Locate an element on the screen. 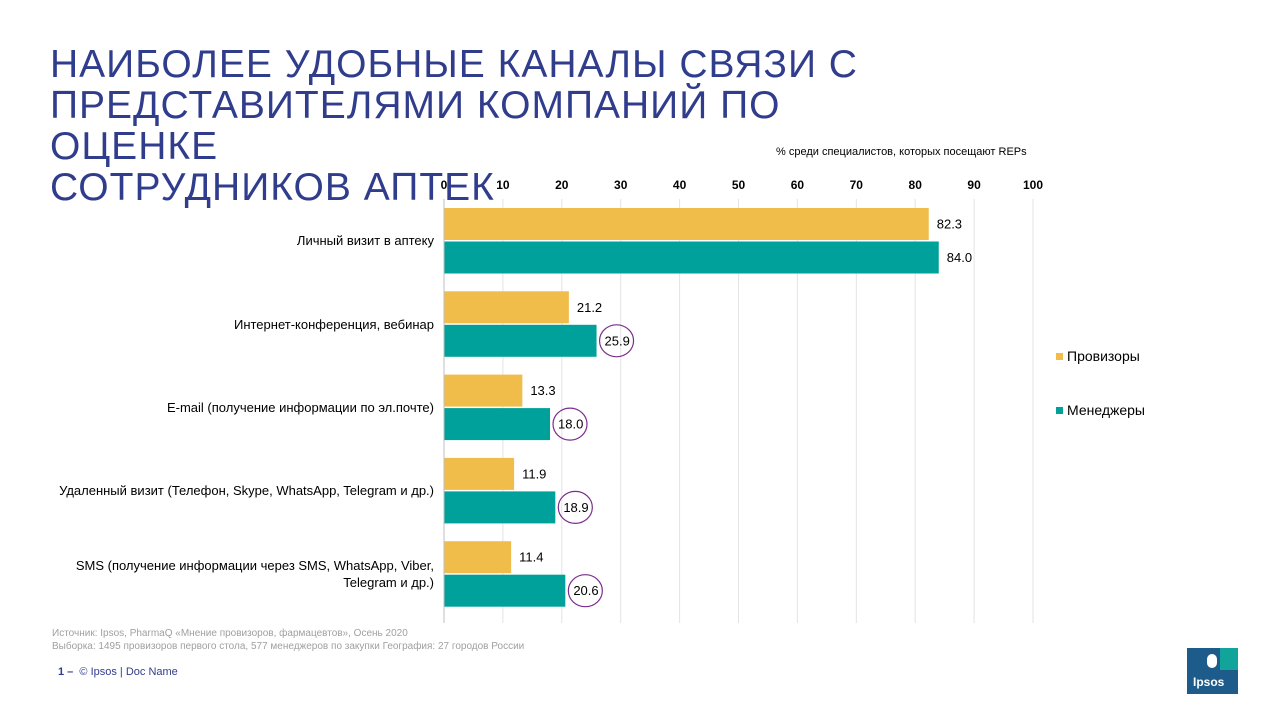 This screenshot has width=1280, height=720. data-label: 25.9 is located at coordinates (617, 340).